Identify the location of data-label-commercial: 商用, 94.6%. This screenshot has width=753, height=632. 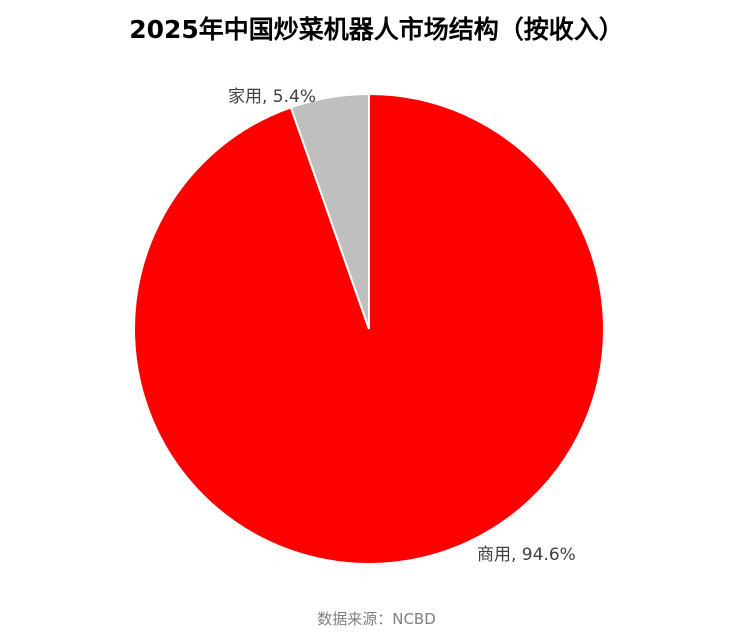
(526, 555).